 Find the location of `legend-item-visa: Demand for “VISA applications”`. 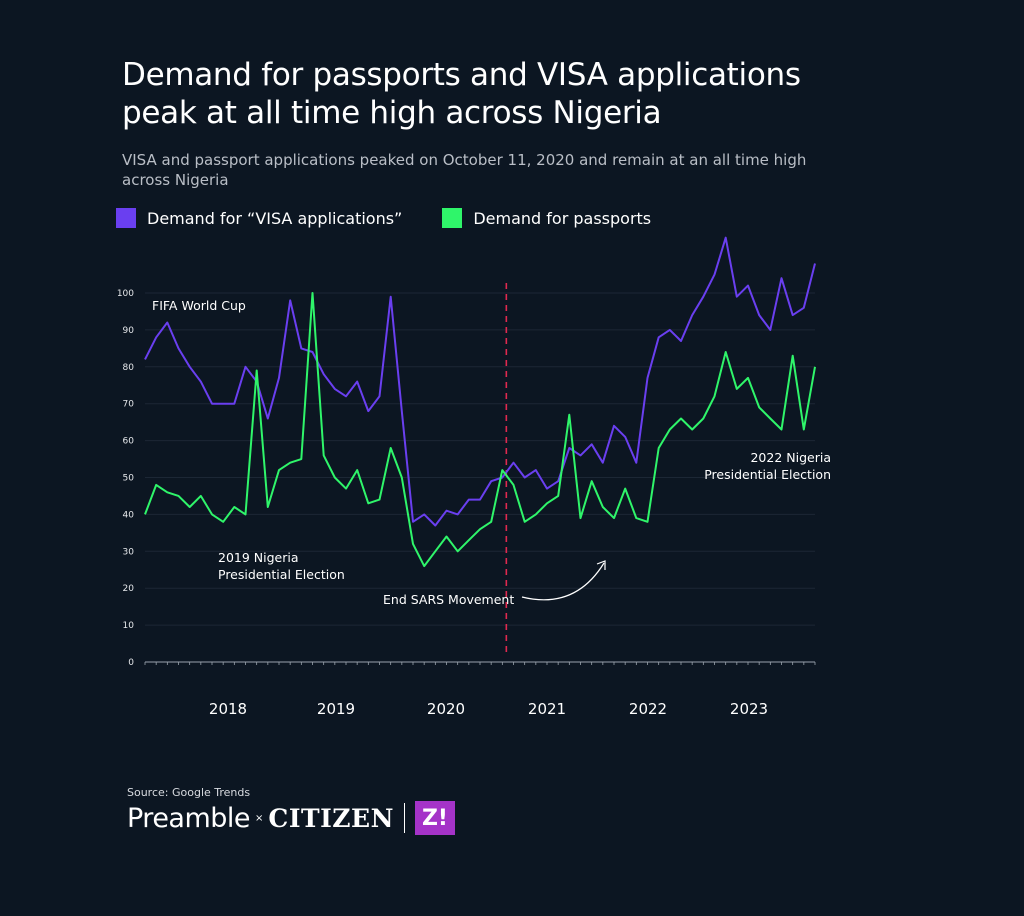

legend-item-visa: Demand for “VISA applications” is located at coordinates (259, 218).